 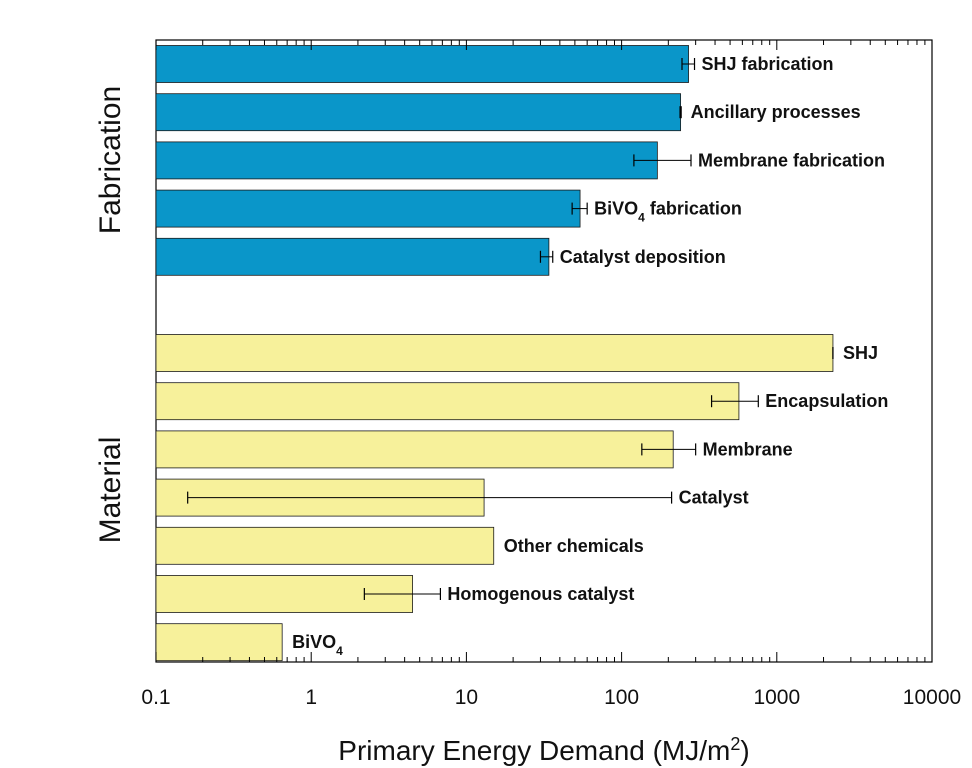 What do you see at coordinates (668, 212) in the screenshot?
I see `bar-label-fabrication-bivo4-fabrication: BiVO4 fabrication` at bounding box center [668, 212].